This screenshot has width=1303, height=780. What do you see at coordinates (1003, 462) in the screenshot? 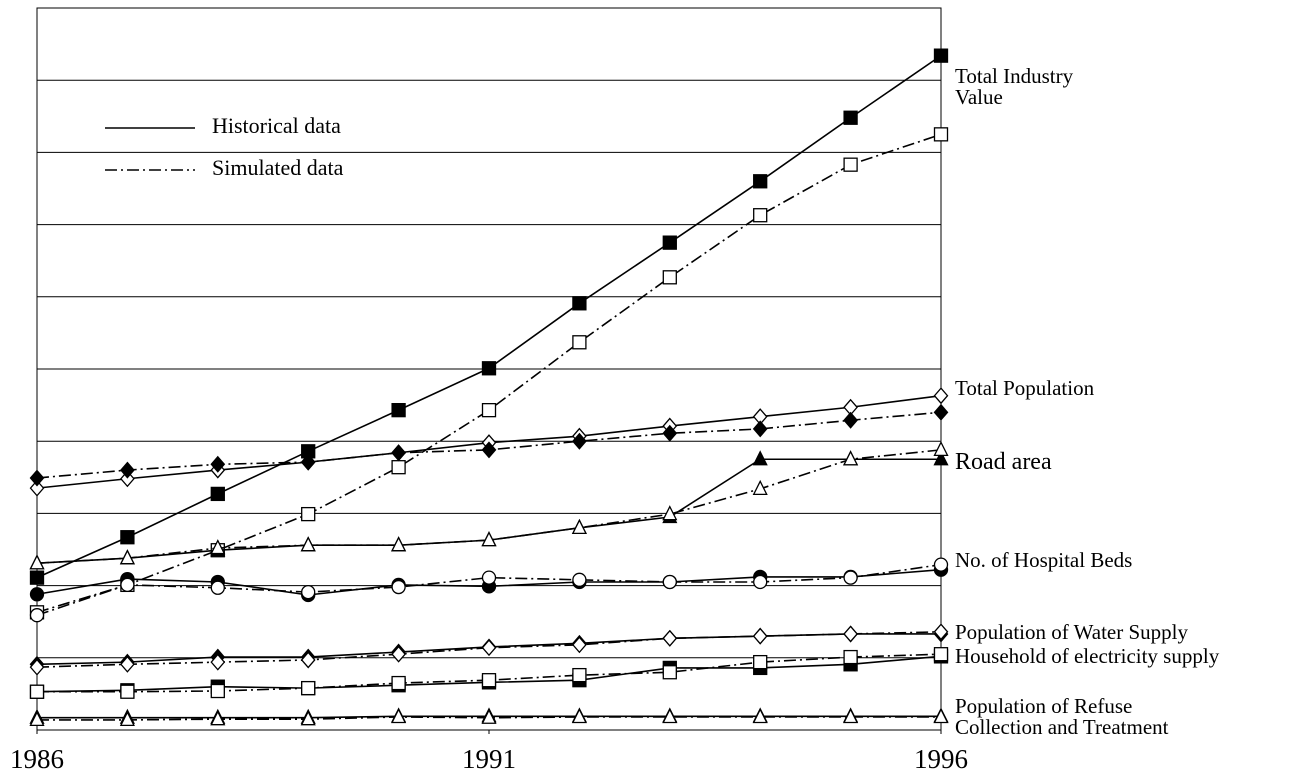
I see `series-label: Road area` at bounding box center [1003, 462].